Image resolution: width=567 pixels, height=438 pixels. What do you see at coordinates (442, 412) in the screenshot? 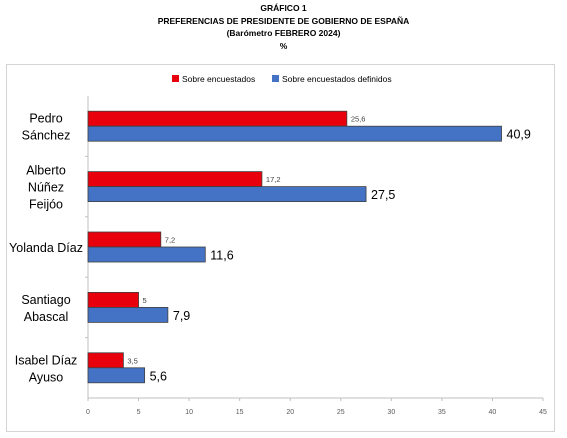
I see `x-tick-label: 35` at bounding box center [442, 412].